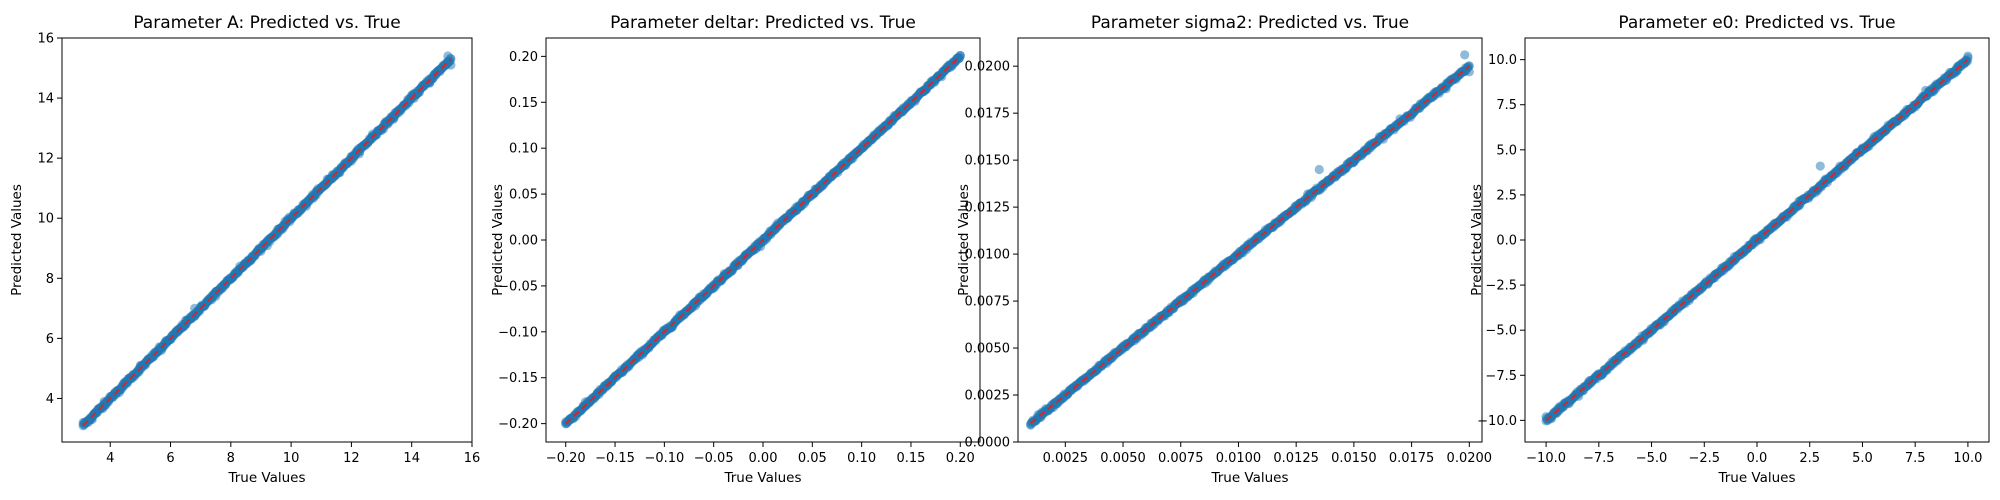  What do you see at coordinates (1181, 458) in the screenshot?
I see `x-tick-label: 0.0075` at bounding box center [1181, 458].